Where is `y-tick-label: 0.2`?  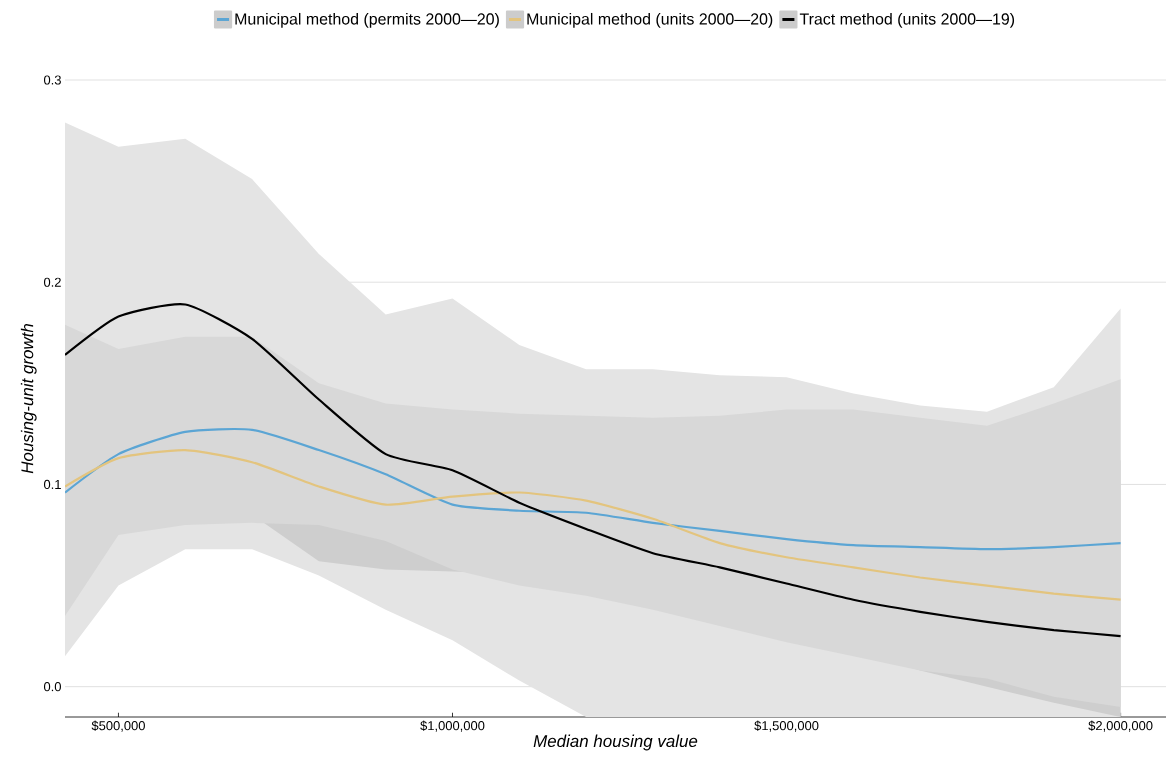
y-tick-label: 0.2 is located at coordinates (52, 282).